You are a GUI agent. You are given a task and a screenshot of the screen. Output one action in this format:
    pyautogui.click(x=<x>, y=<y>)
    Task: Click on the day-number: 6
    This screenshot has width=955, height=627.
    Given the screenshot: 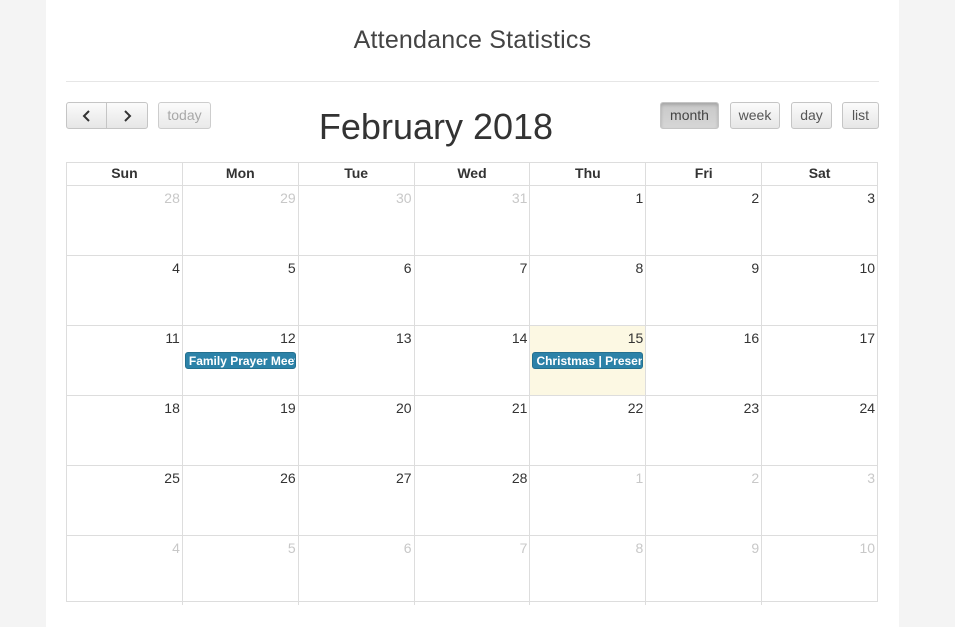 What is the action you would take?
    pyautogui.click(x=407, y=268)
    